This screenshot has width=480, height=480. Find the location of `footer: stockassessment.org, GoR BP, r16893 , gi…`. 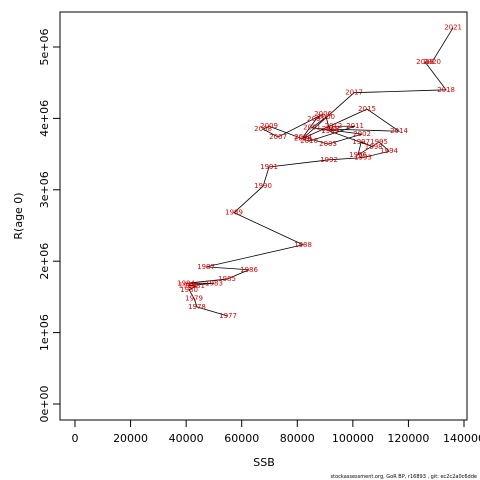

footer: stockassessment.org, GoR BP, r16893 , gi… is located at coordinates (404, 477).